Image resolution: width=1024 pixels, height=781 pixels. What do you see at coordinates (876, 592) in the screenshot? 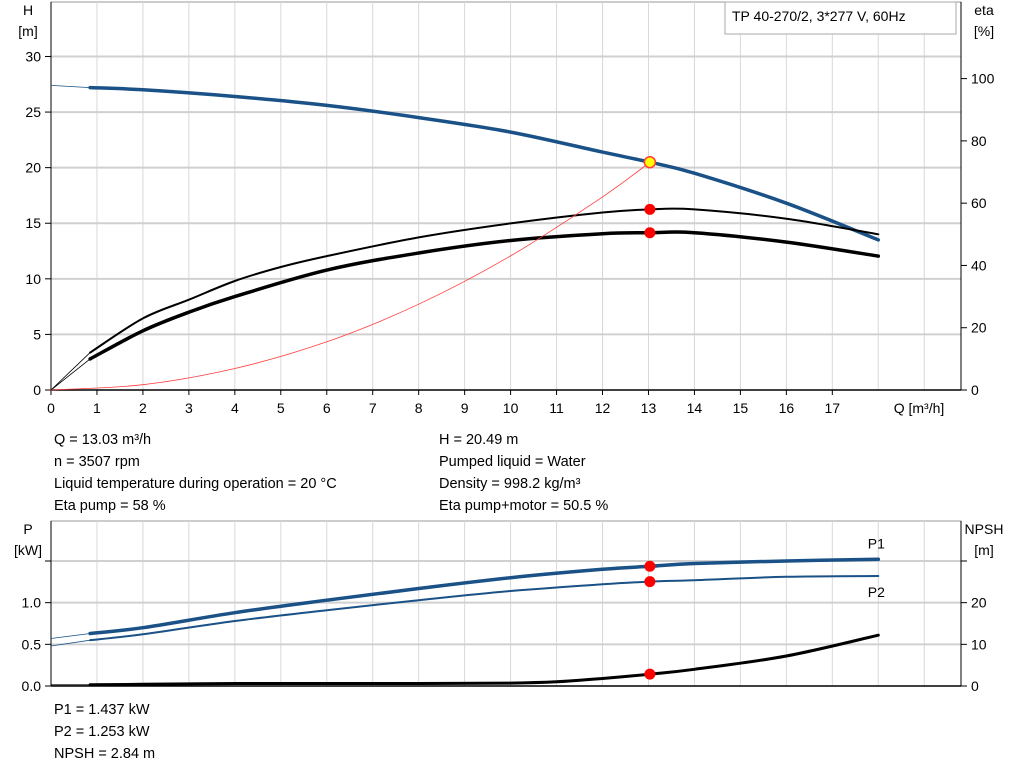
I see `series-label-p2: P2` at bounding box center [876, 592].